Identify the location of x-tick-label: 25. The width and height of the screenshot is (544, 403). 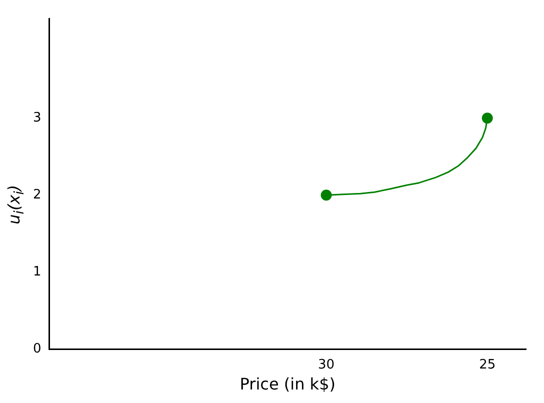
(487, 364).